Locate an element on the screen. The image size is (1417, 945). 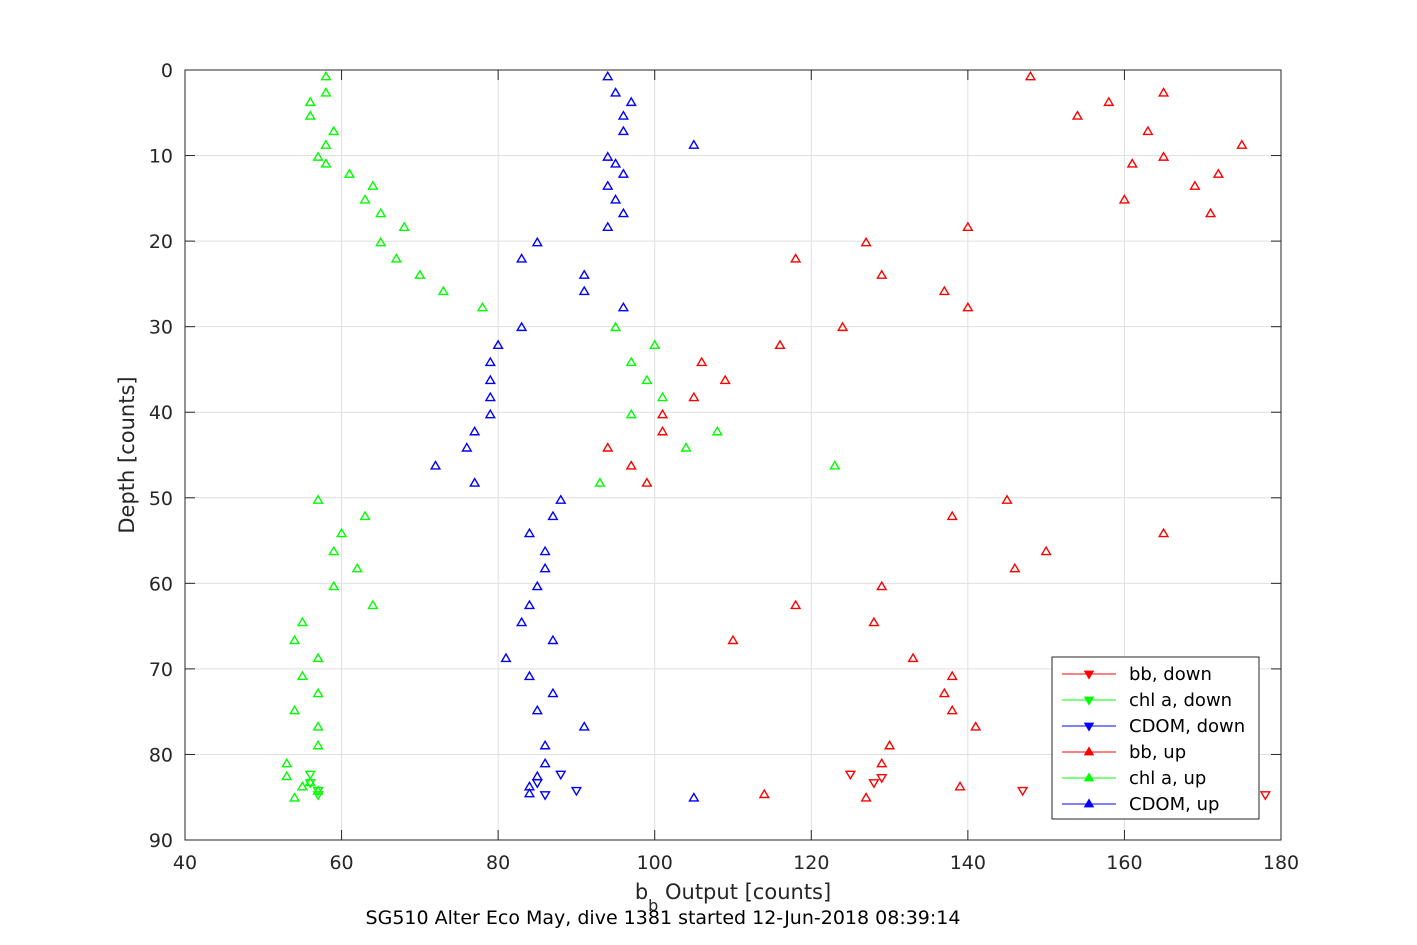
legend-label: bb, up is located at coordinates (1157, 752).